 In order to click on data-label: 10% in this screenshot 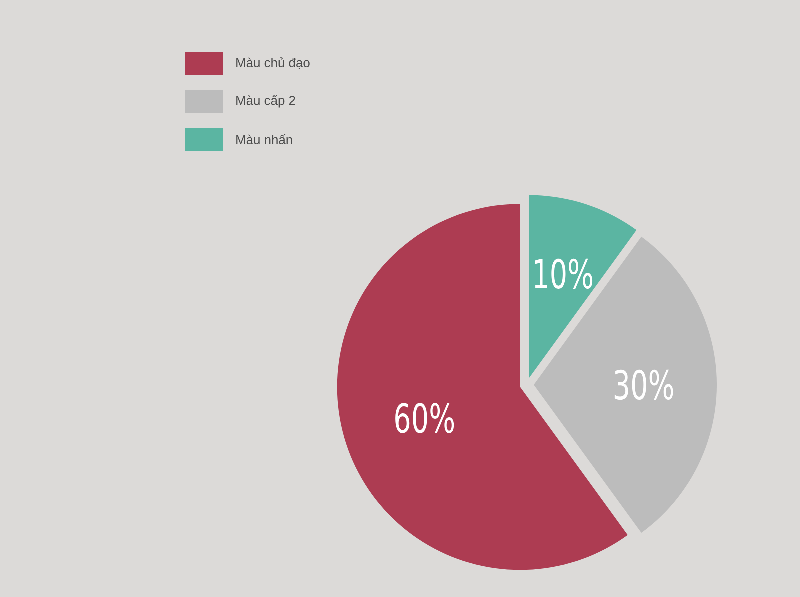, I will do `click(564, 273)`.